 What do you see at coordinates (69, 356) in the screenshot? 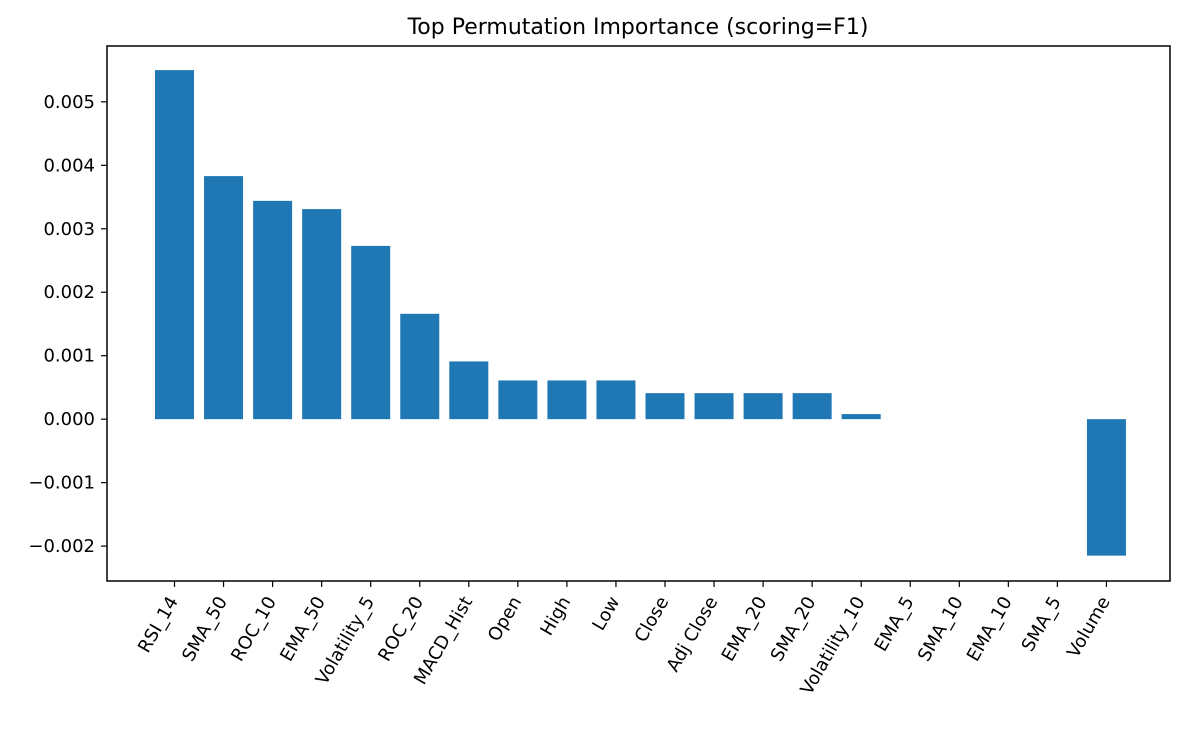
I see `y-tick-label: 0.001` at bounding box center [69, 356].